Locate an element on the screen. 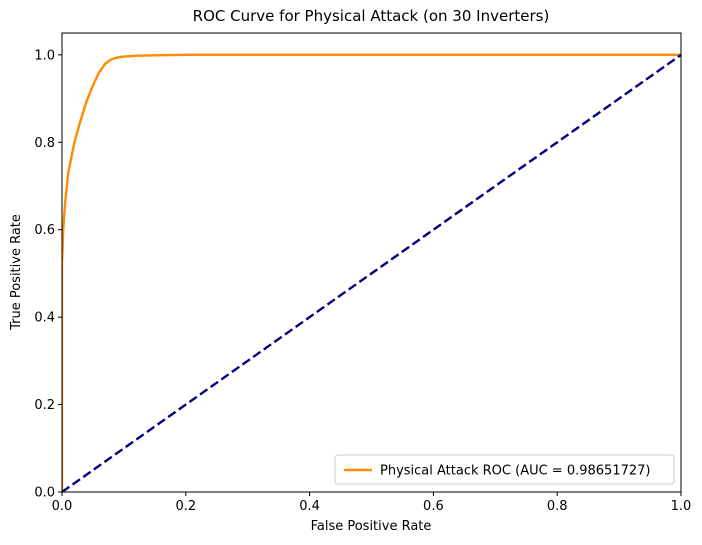  legend-box is located at coordinates (504, 469).